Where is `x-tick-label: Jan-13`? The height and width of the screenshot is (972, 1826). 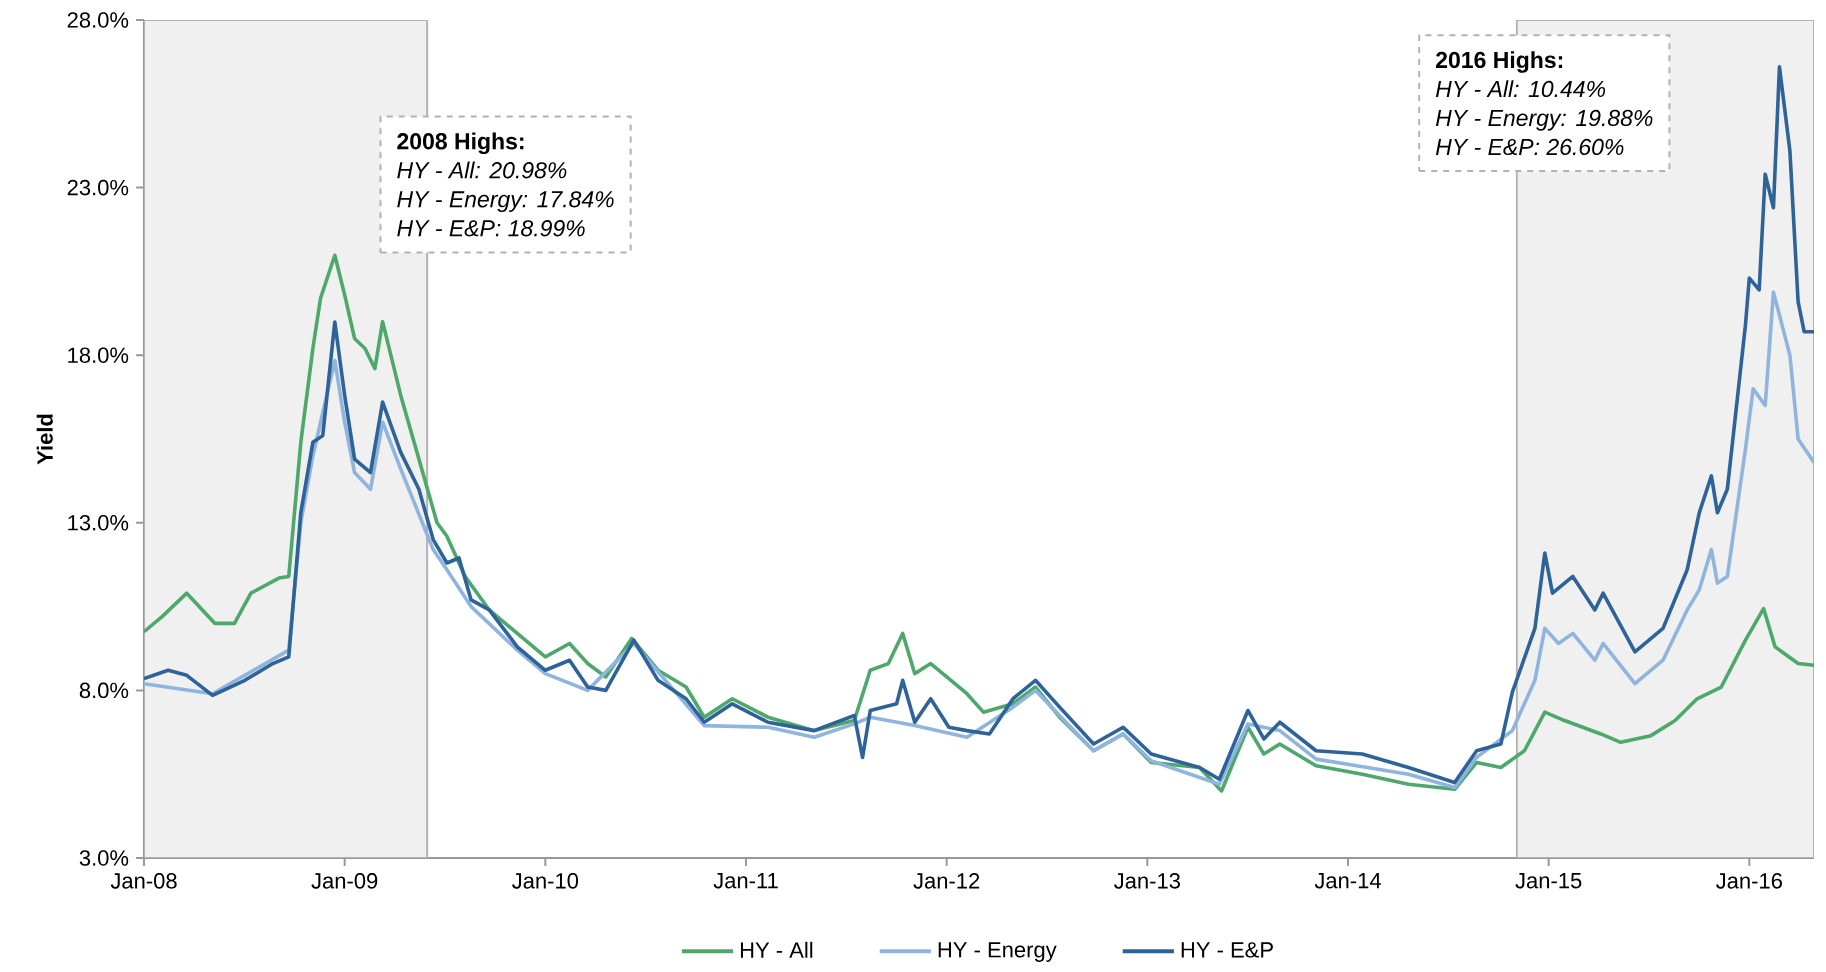 x-tick-label: Jan-13 is located at coordinates (1147, 881).